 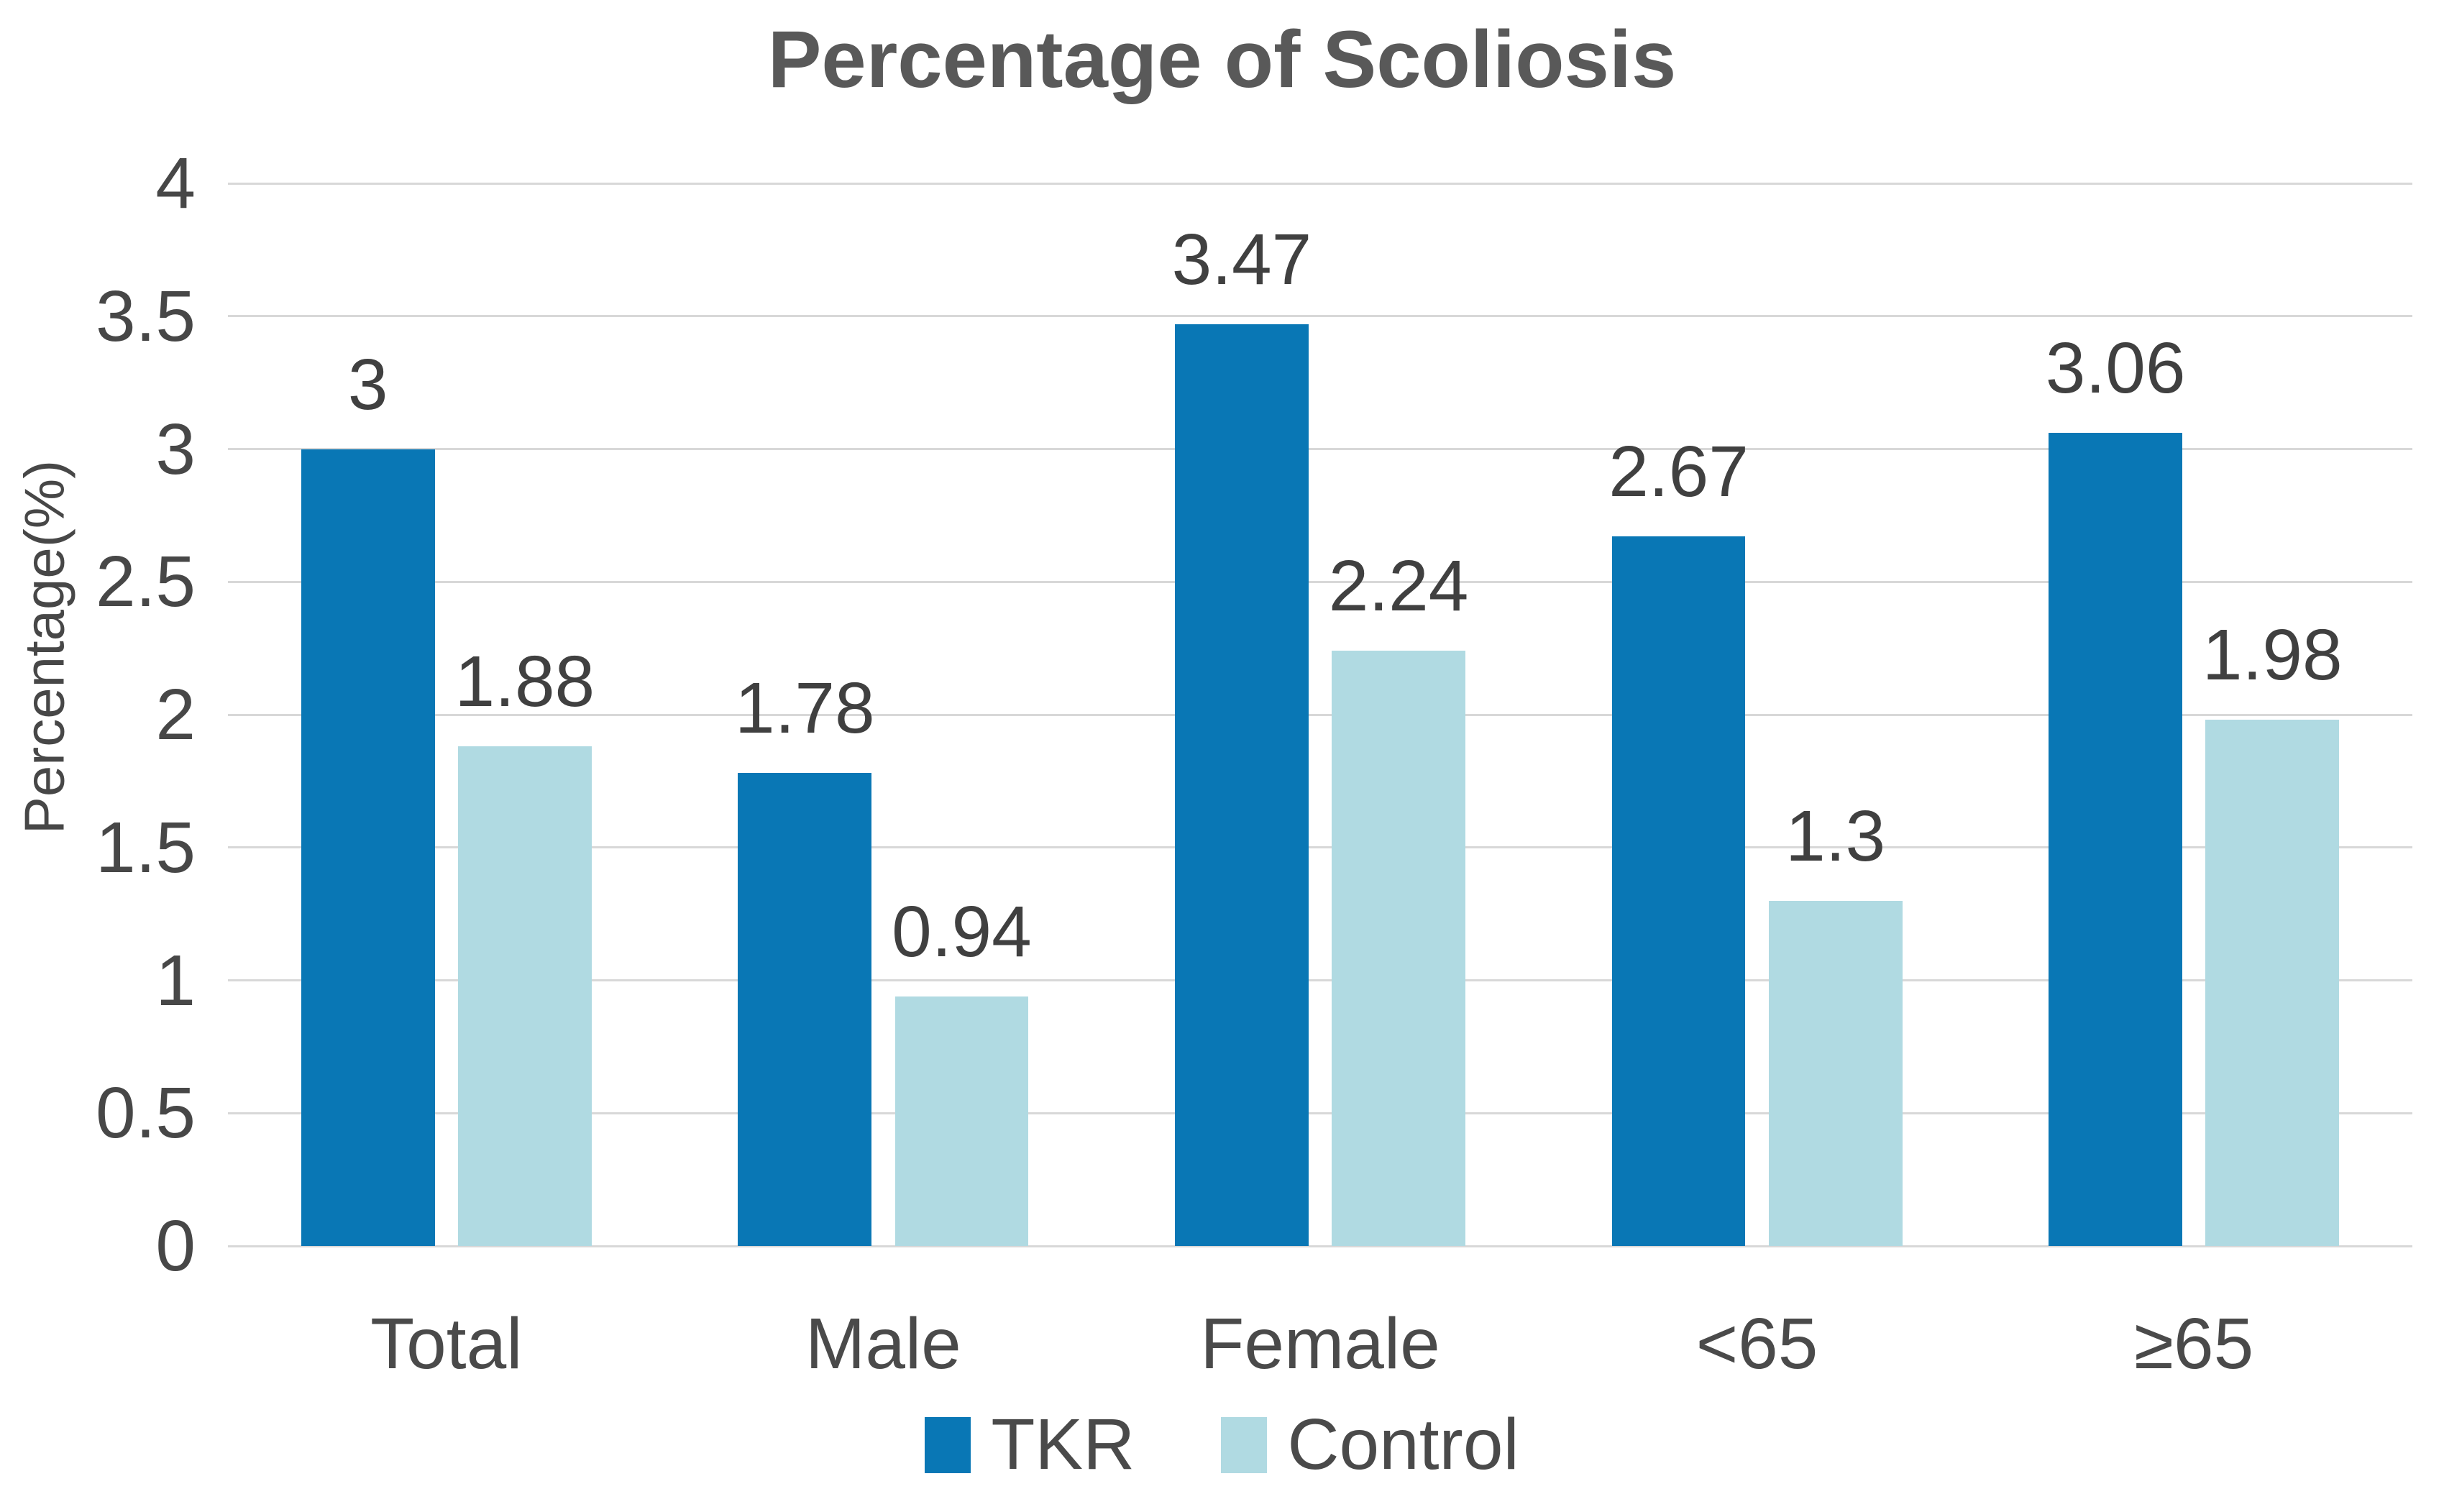 I want to click on y-tick-label: 0.5, so click(x=145, y=1113).